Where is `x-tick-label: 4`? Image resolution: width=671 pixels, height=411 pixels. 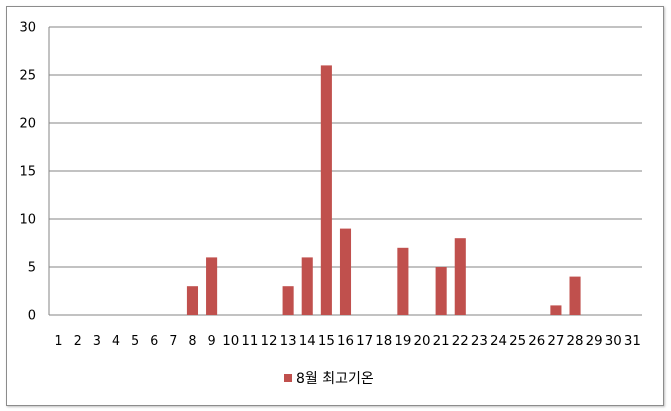
x-tick-label: 4 is located at coordinates (116, 341).